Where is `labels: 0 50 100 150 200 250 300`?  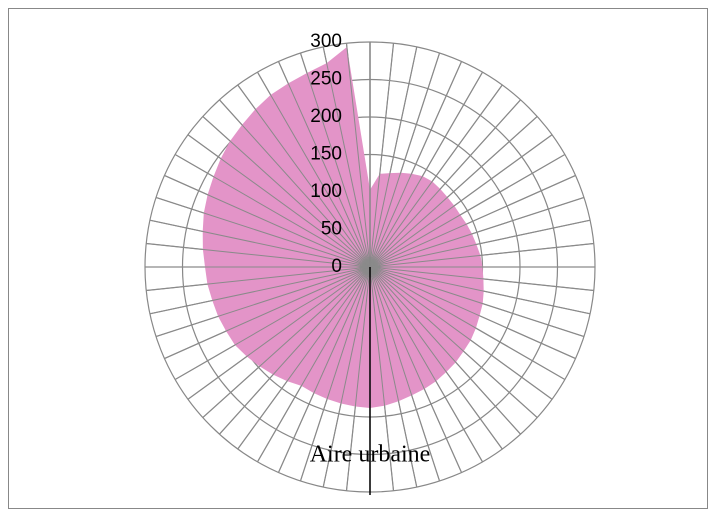 labels: 0 50 100 150 200 250 300 is located at coordinates (326, 154).